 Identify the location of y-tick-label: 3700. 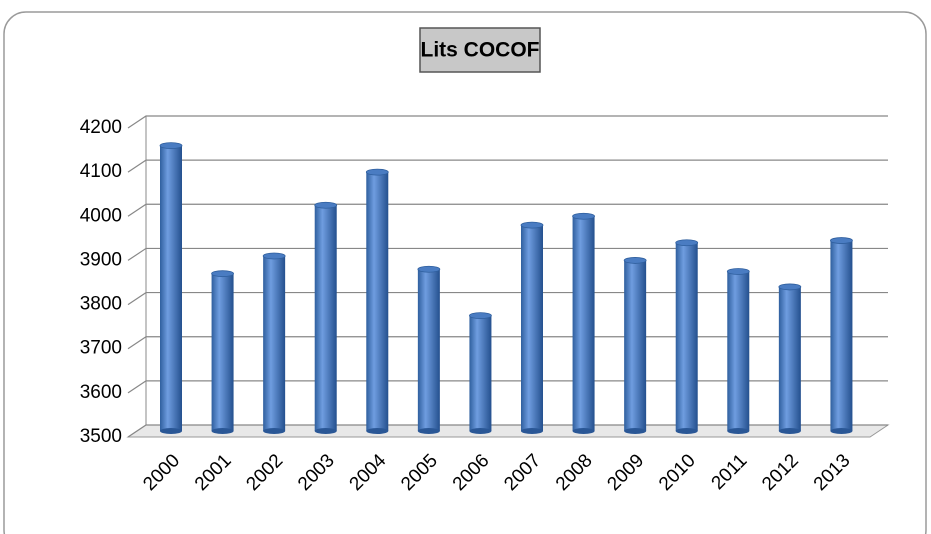
(101, 348).